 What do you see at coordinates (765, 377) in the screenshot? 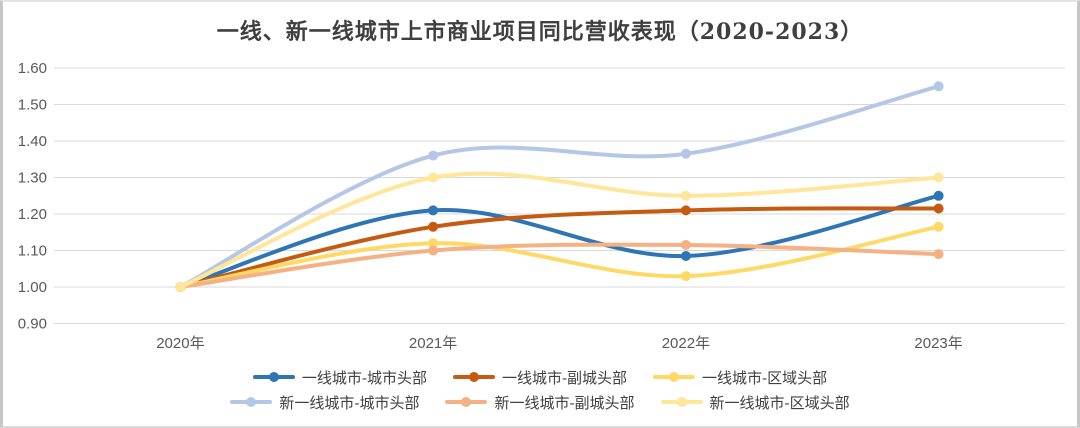
I see `legend-label: 一线城市-区域头部` at bounding box center [765, 377].